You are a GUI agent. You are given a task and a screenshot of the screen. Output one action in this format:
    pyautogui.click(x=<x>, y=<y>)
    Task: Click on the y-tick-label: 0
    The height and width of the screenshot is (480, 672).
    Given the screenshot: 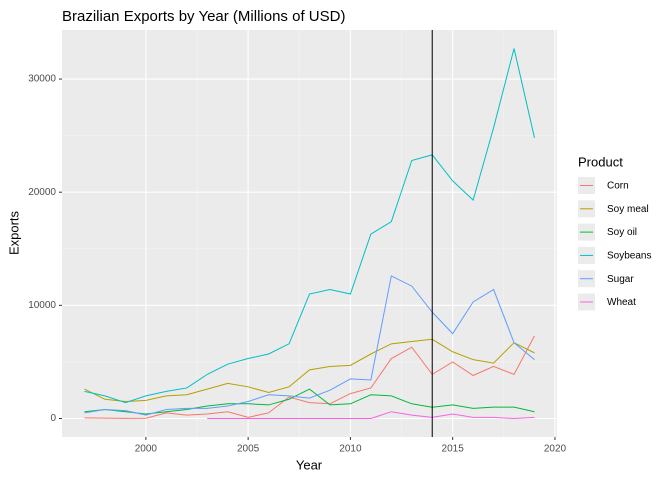 What is the action you would take?
    pyautogui.click(x=53, y=418)
    